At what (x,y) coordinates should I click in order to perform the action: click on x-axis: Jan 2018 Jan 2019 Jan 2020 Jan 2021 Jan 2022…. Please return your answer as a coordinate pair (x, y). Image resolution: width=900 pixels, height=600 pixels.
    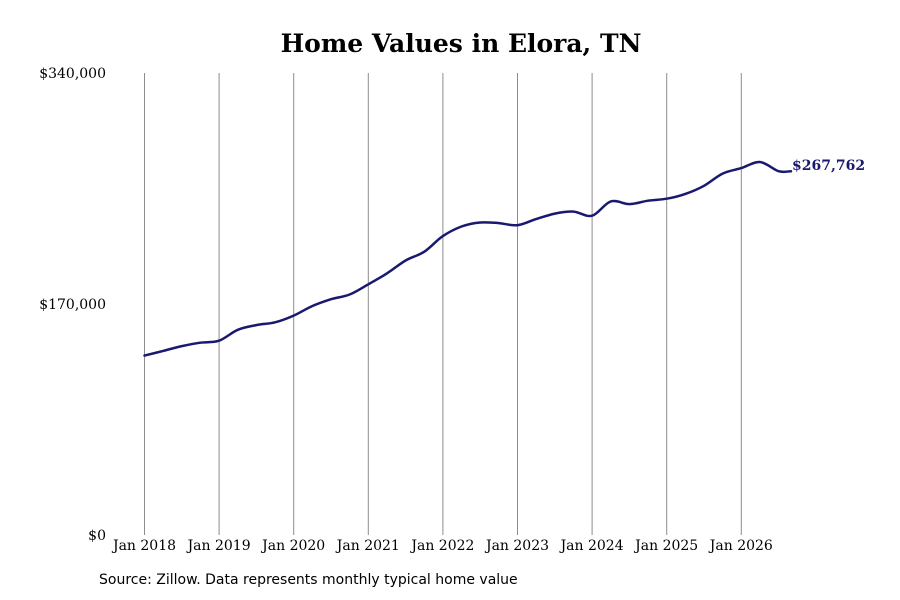
    Looking at the image, I should click on (442, 546).